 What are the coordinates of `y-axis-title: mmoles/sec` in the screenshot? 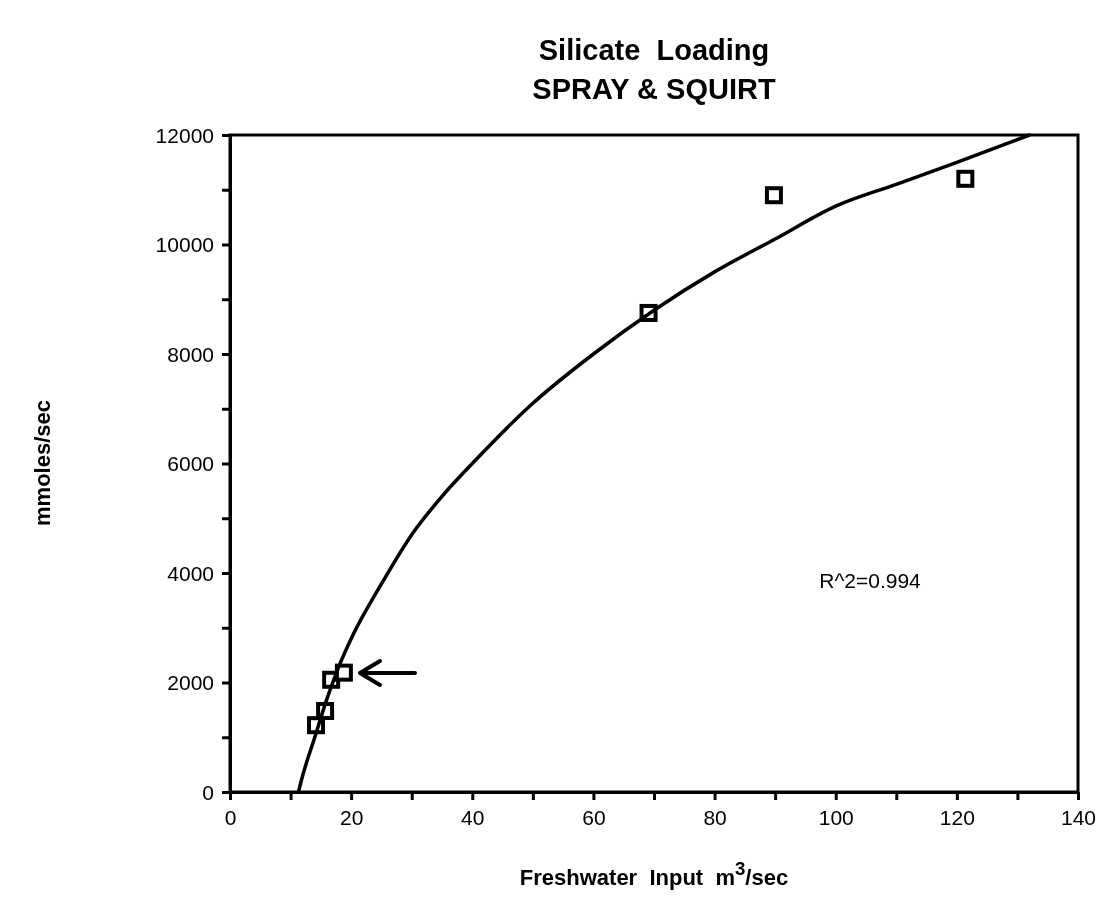 It's located at (42, 463).